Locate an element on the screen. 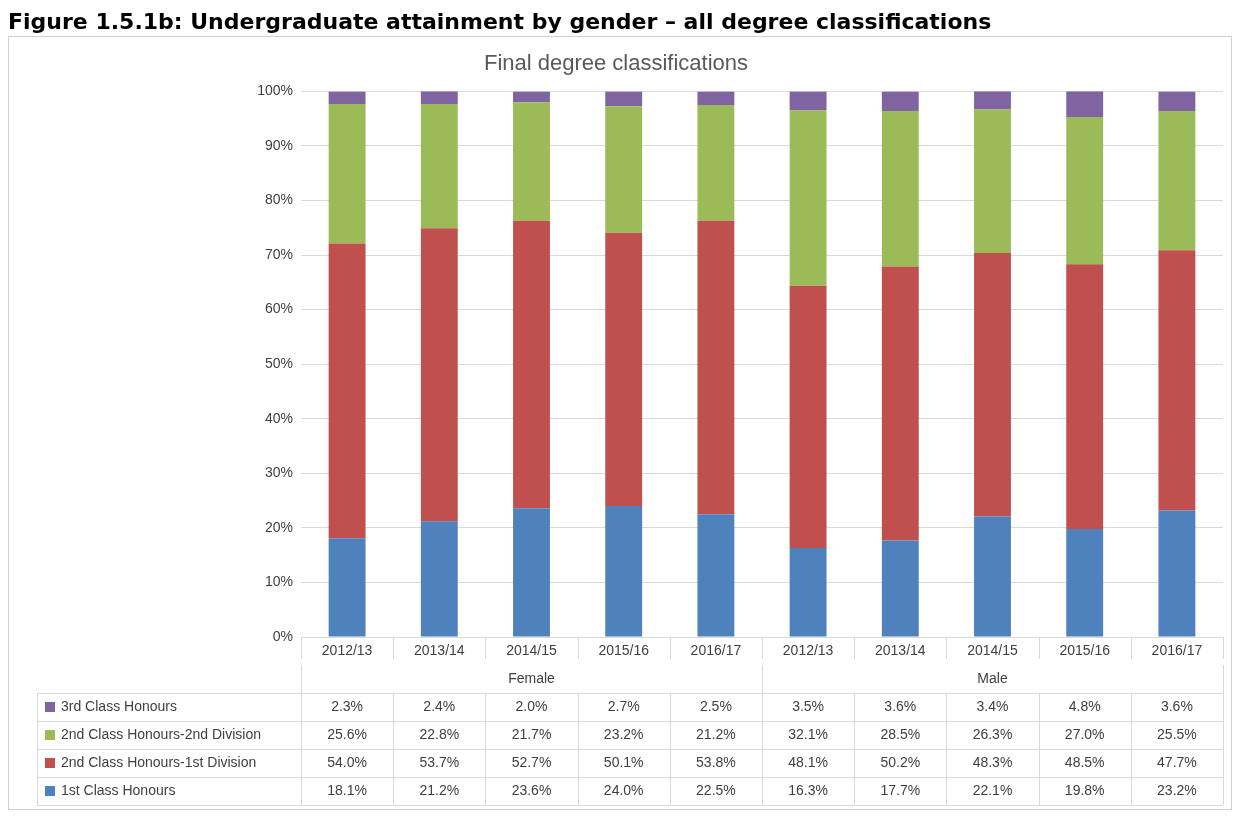  y-tick-label: 0% is located at coordinates (282, 635).